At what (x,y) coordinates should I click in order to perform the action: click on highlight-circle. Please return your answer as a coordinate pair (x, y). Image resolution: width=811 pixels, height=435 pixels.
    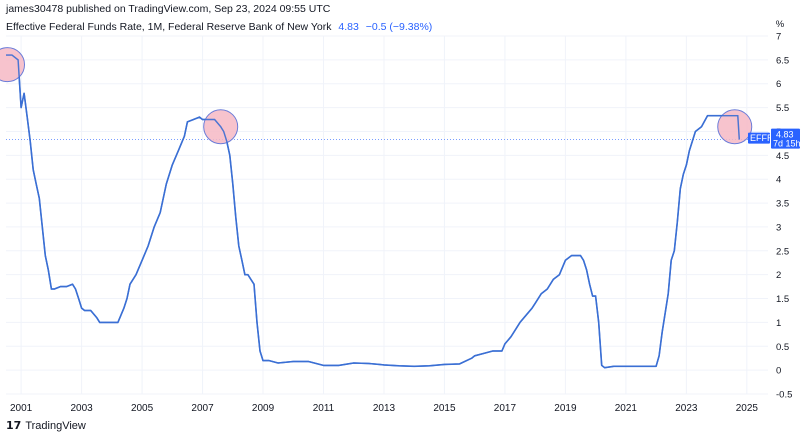
    Looking at the image, I should click on (735, 127).